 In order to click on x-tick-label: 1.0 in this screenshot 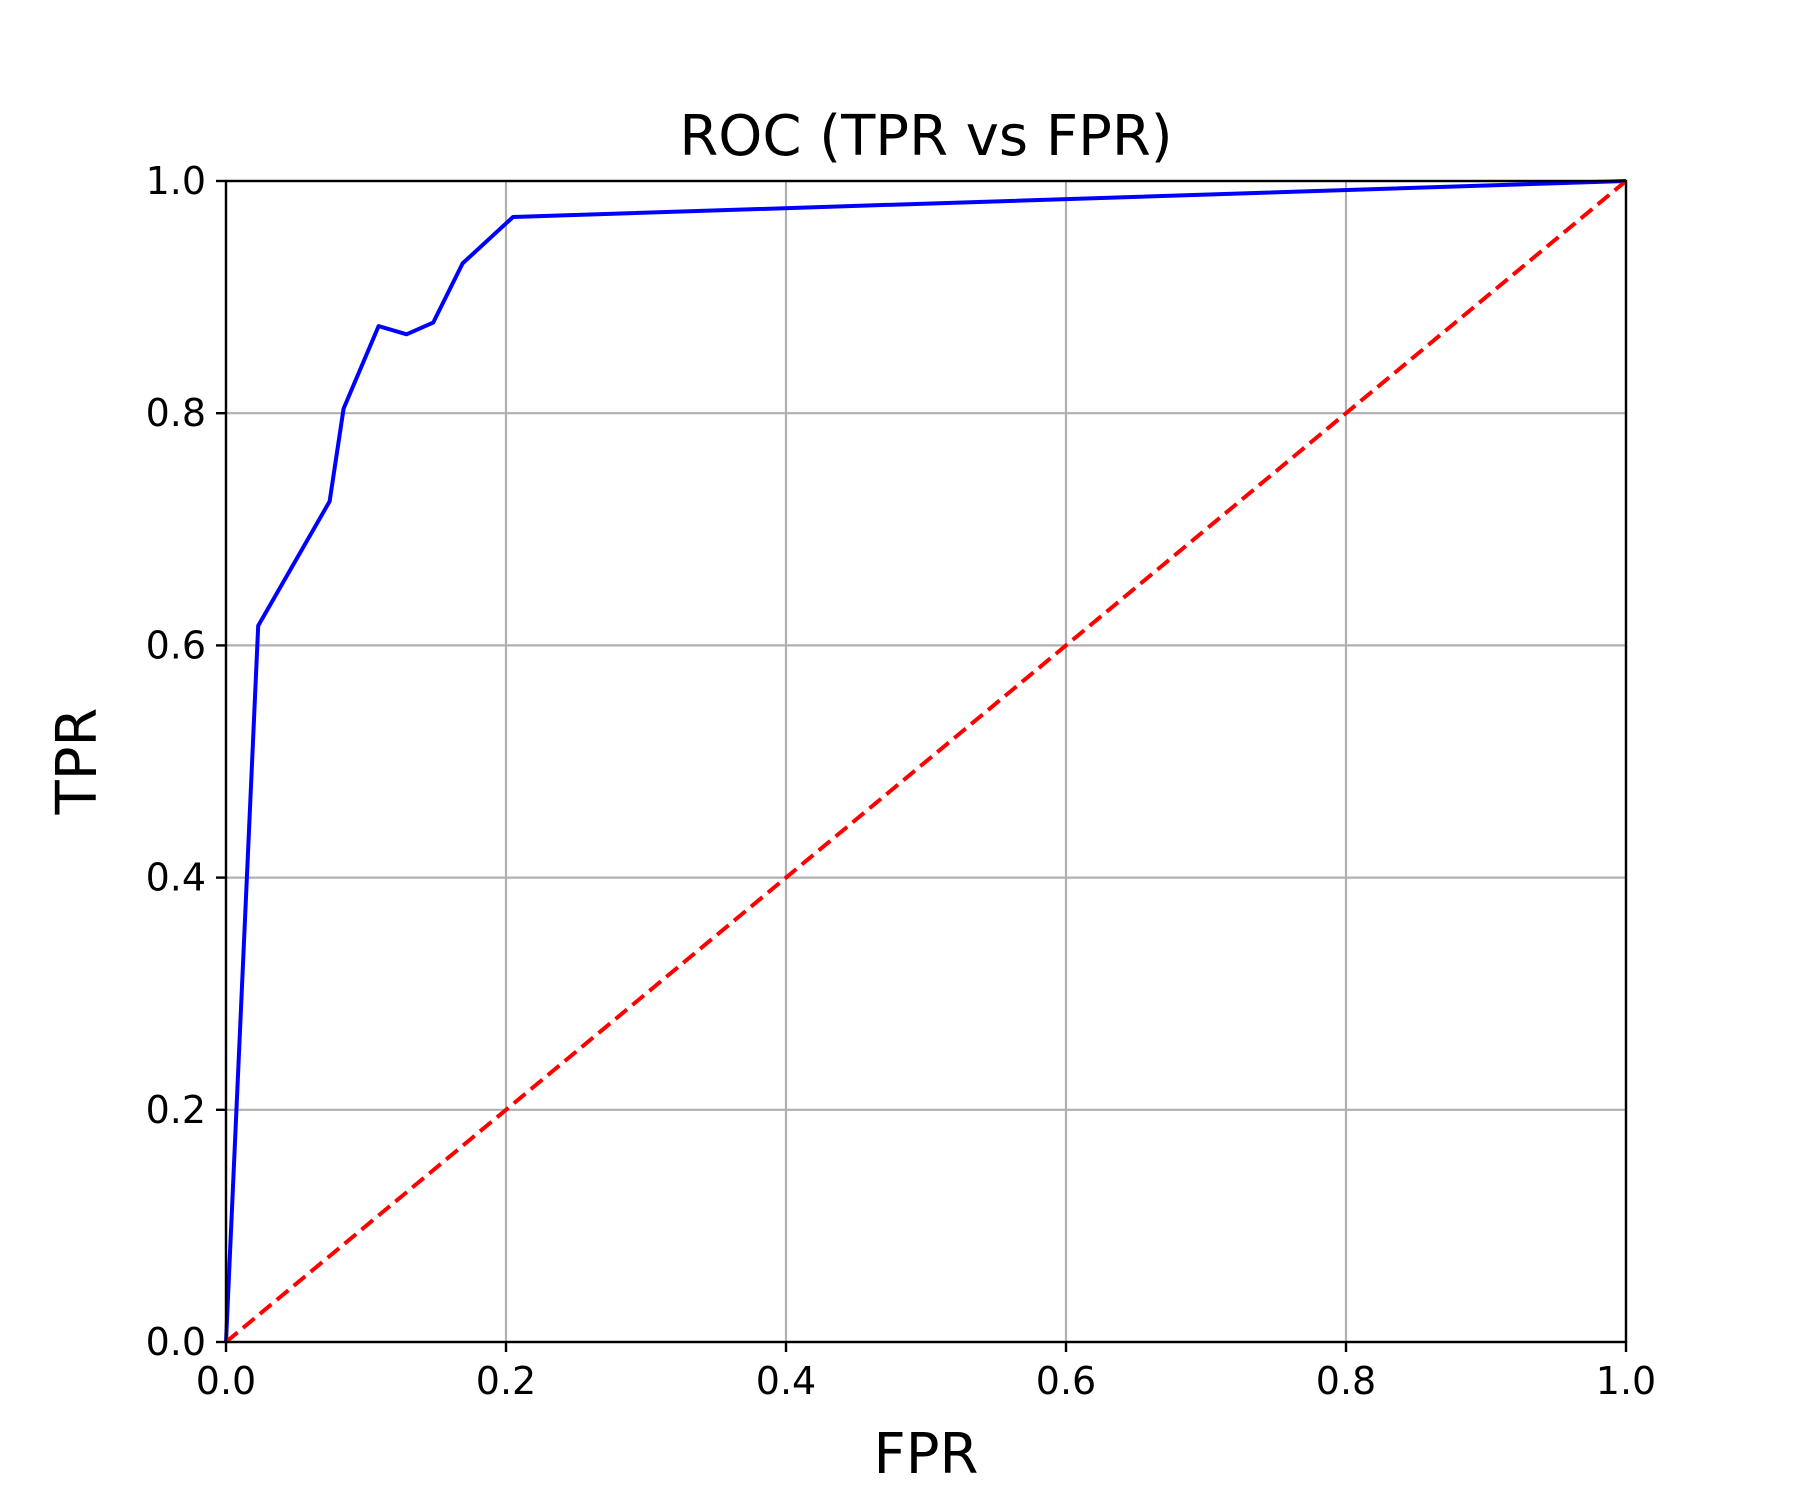, I will do `click(1626, 1381)`.